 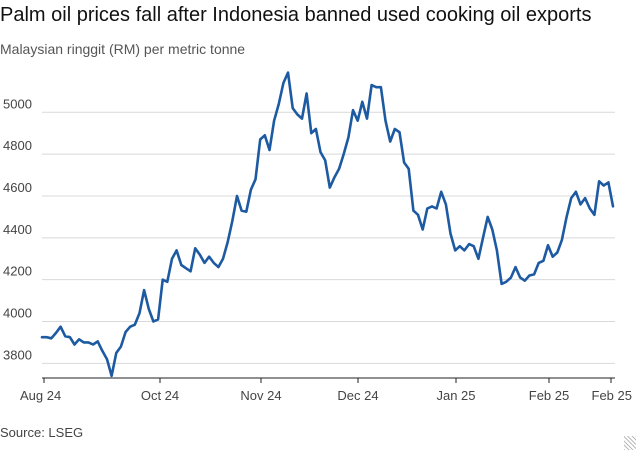 What do you see at coordinates (455, 395) in the screenshot?
I see `x-tick-label: Jan 25` at bounding box center [455, 395].